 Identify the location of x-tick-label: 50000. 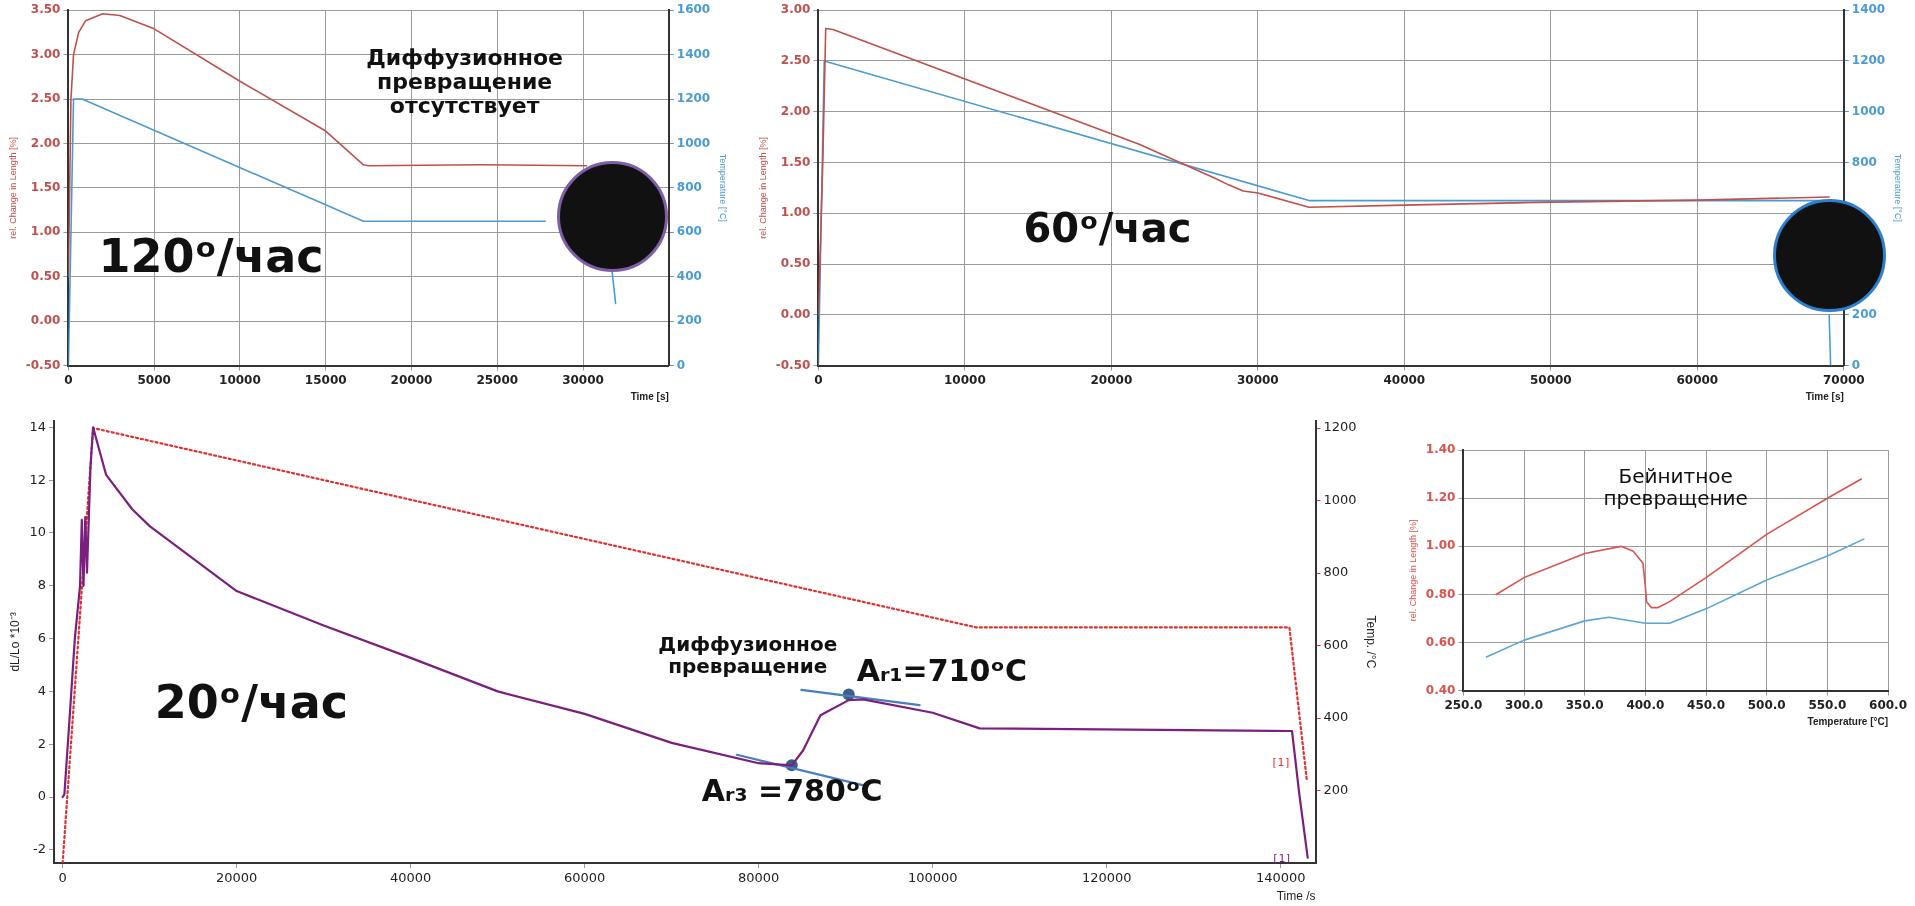
(1550, 379).